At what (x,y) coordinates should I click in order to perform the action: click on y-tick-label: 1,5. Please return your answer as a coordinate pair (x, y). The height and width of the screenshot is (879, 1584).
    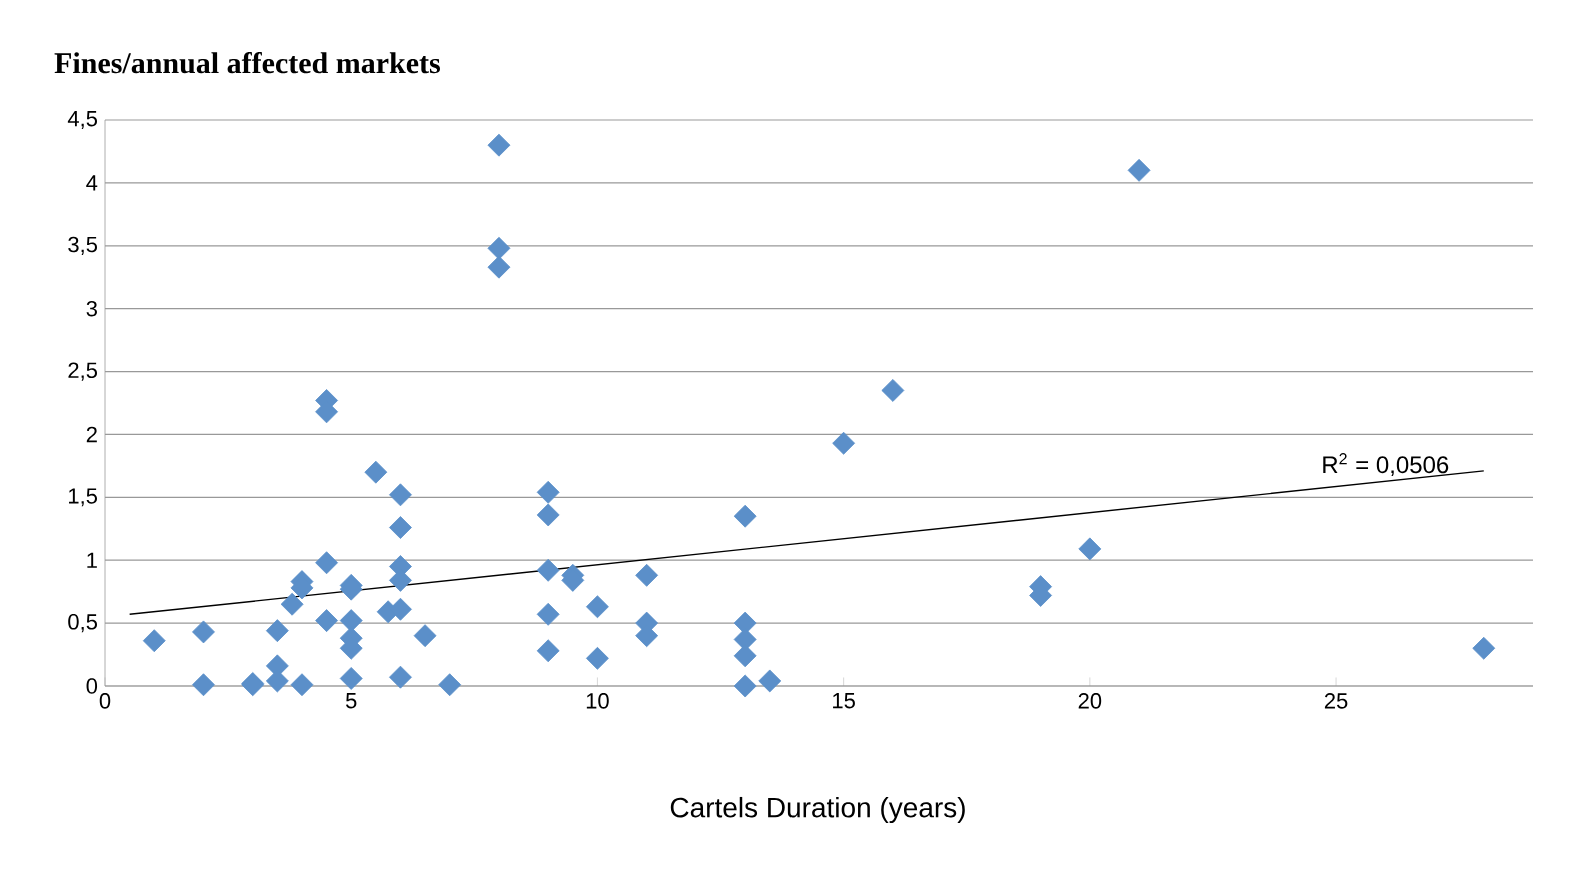
    Looking at the image, I should click on (83, 497).